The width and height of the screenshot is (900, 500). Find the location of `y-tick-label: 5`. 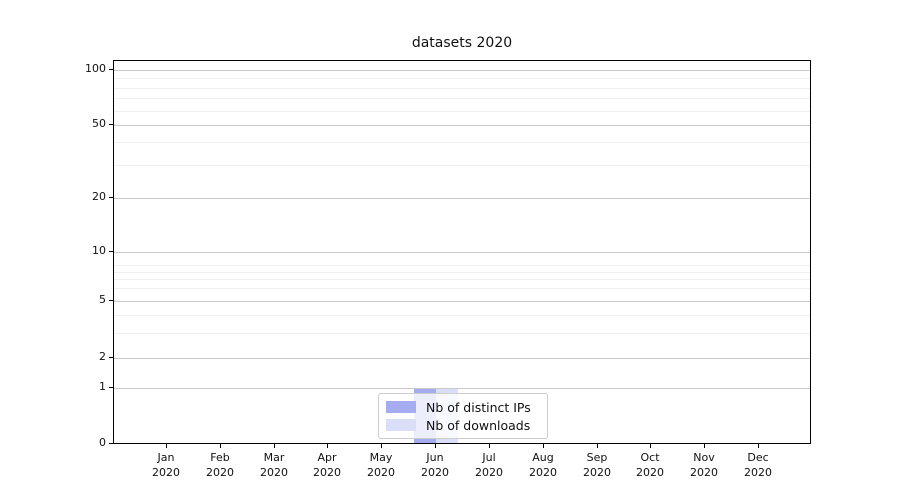

y-tick-label: 5 is located at coordinates (102, 299).